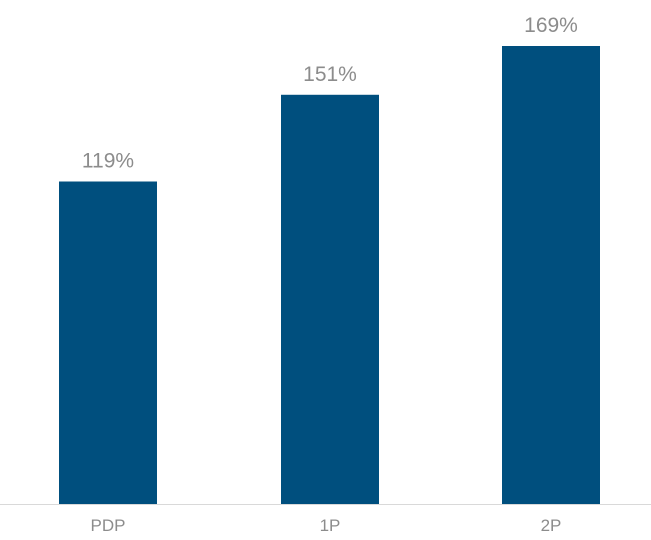 The width and height of the screenshot is (651, 540). What do you see at coordinates (551, 275) in the screenshot?
I see `bar-2p` at bounding box center [551, 275].